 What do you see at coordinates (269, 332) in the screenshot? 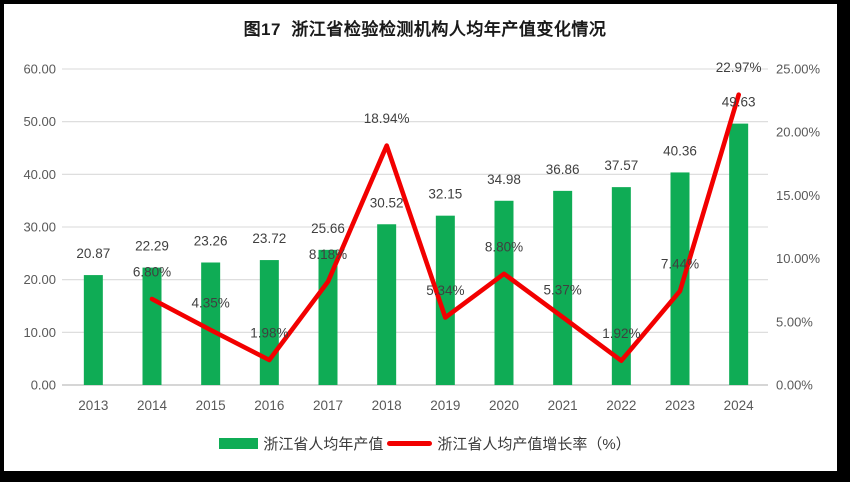
I see `growth-value-2016: 1.98%` at bounding box center [269, 332].